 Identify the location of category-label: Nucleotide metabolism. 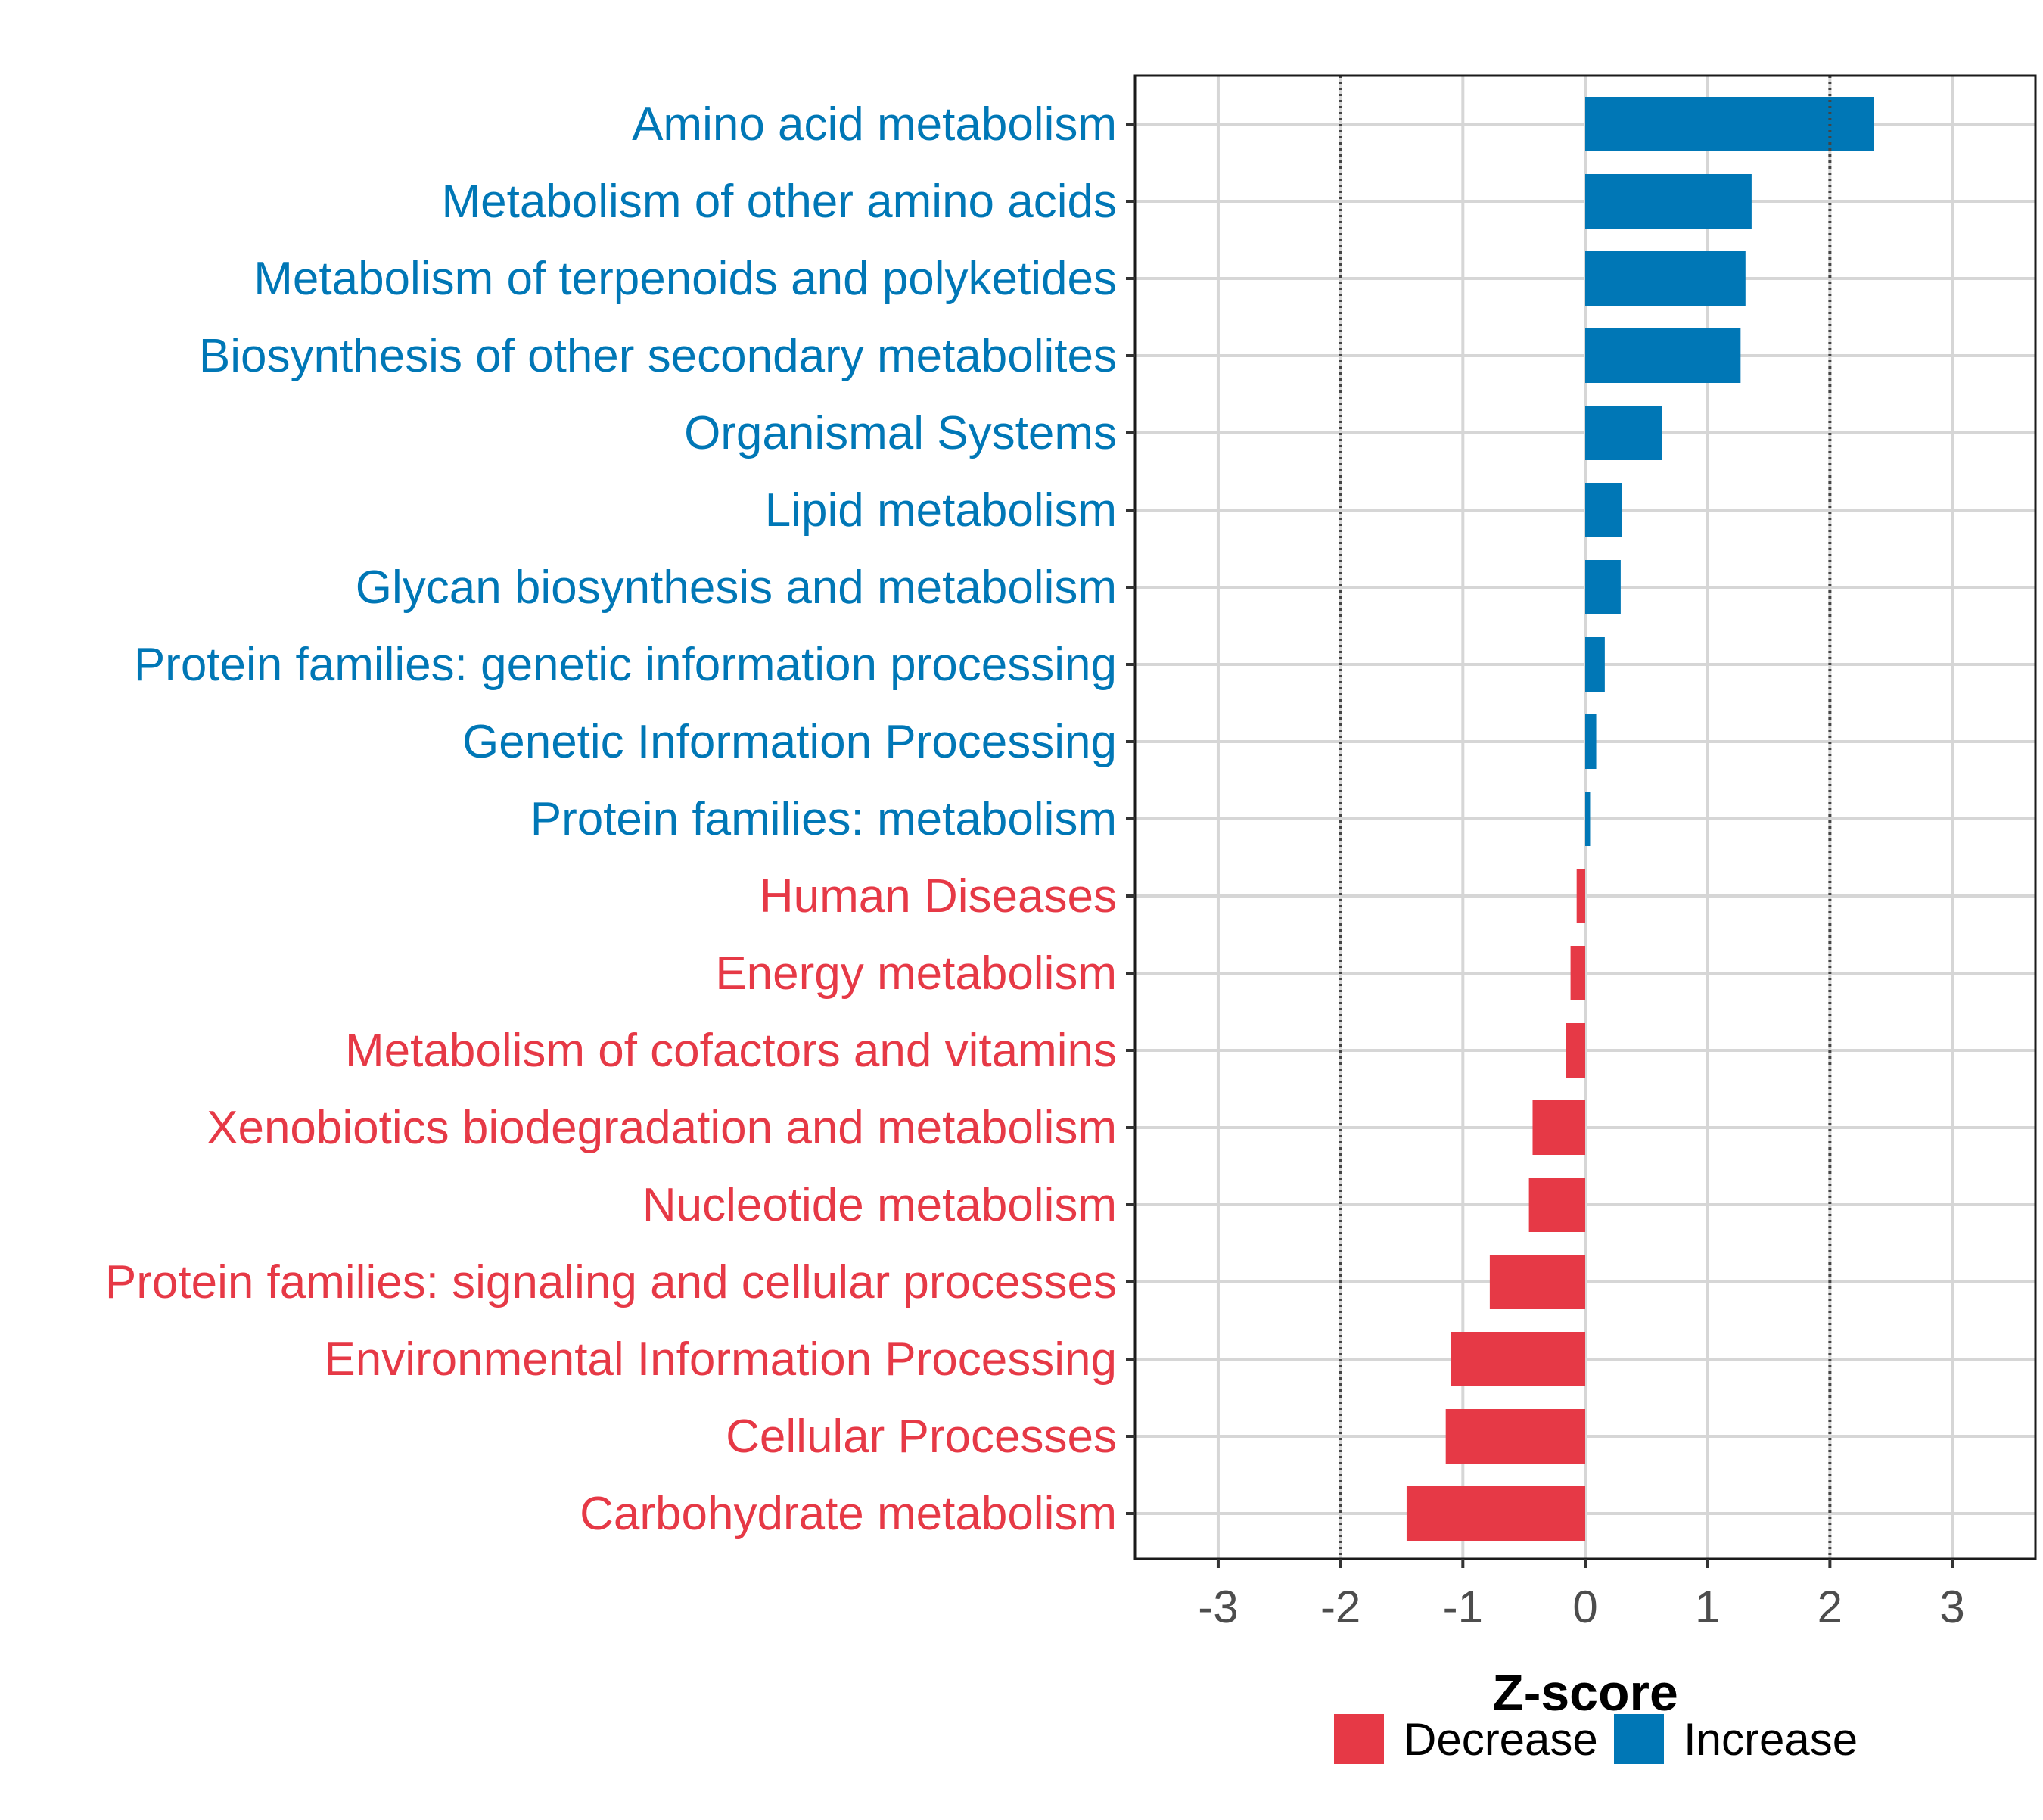
(880, 1205).